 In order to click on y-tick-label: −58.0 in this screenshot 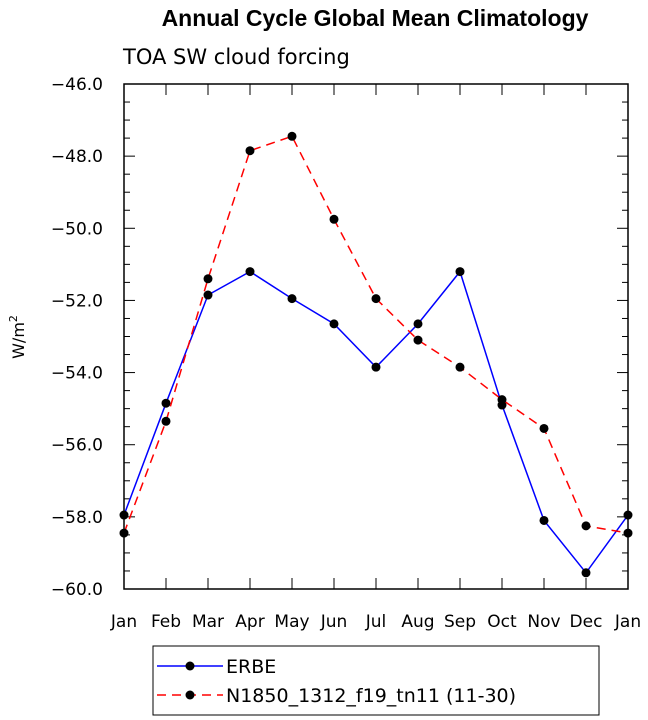, I will do `click(77, 518)`.